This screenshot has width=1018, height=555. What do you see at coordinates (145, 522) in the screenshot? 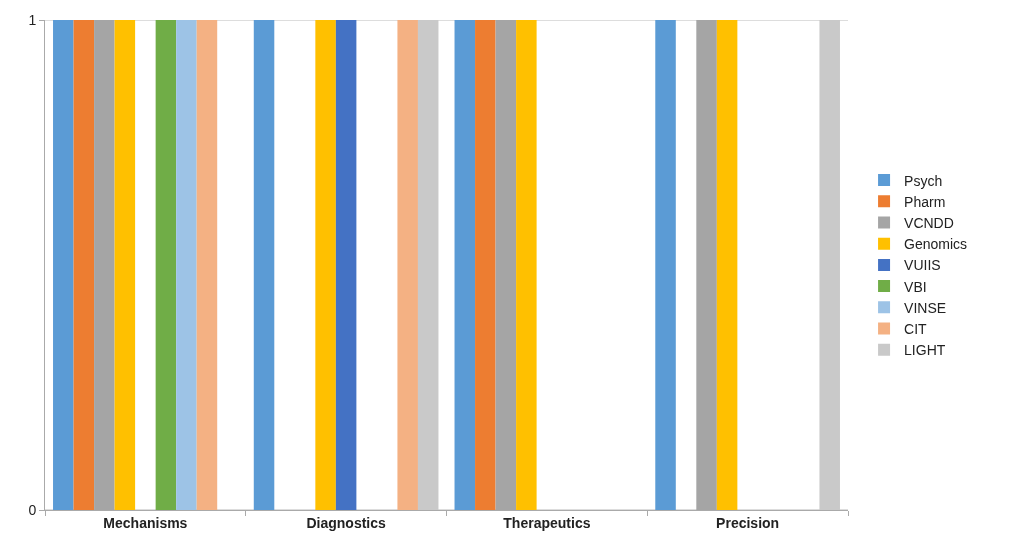
I see `x-tick-label: Mechanisms` at bounding box center [145, 522].